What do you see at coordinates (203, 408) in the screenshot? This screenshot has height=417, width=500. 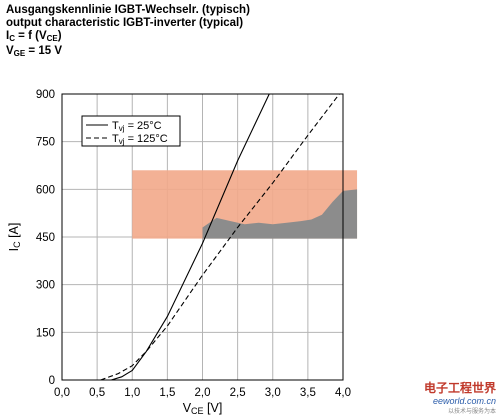 I see `x-axis-label: VCE [V]` at bounding box center [203, 408].